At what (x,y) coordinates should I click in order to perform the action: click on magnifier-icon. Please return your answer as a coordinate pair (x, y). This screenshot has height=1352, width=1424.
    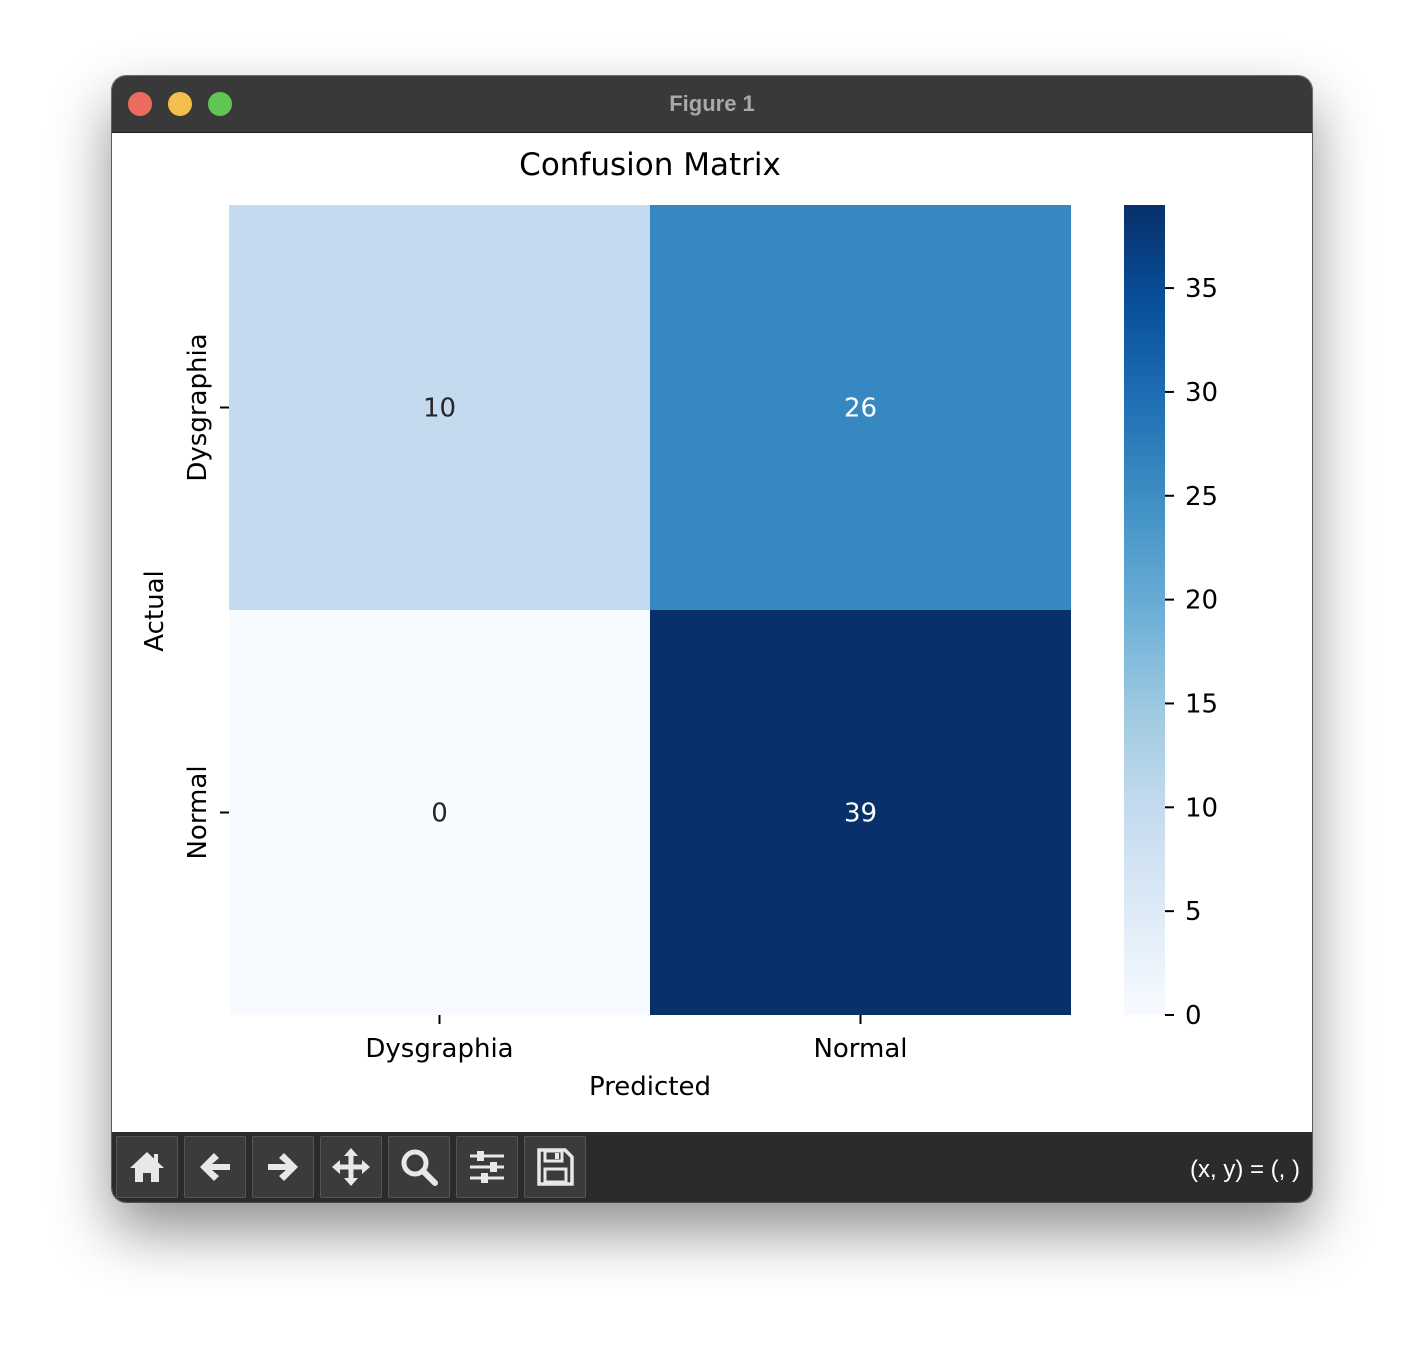
    Looking at the image, I should click on (419, 1167).